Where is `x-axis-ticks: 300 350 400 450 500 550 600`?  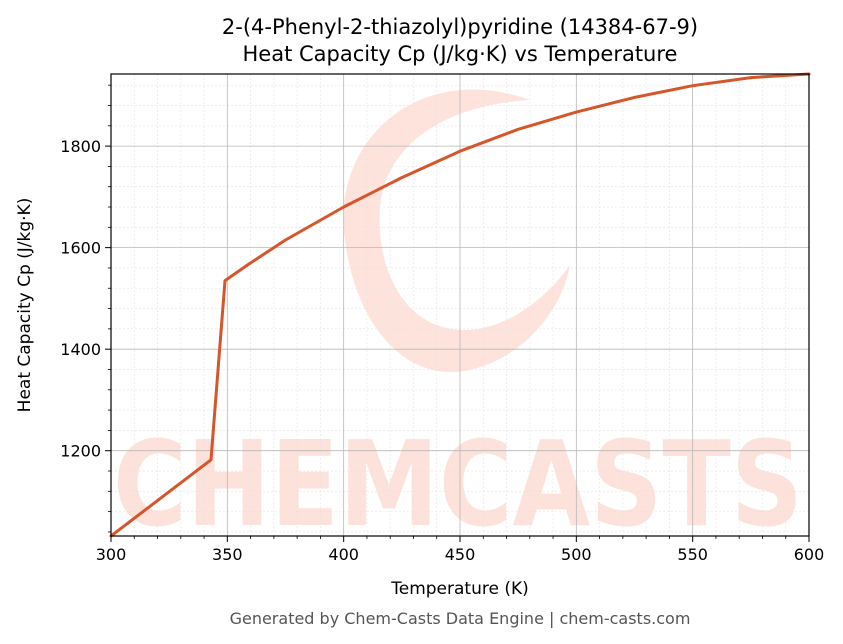
x-axis-ticks: 300 350 400 450 500 550 600 is located at coordinates (460, 550).